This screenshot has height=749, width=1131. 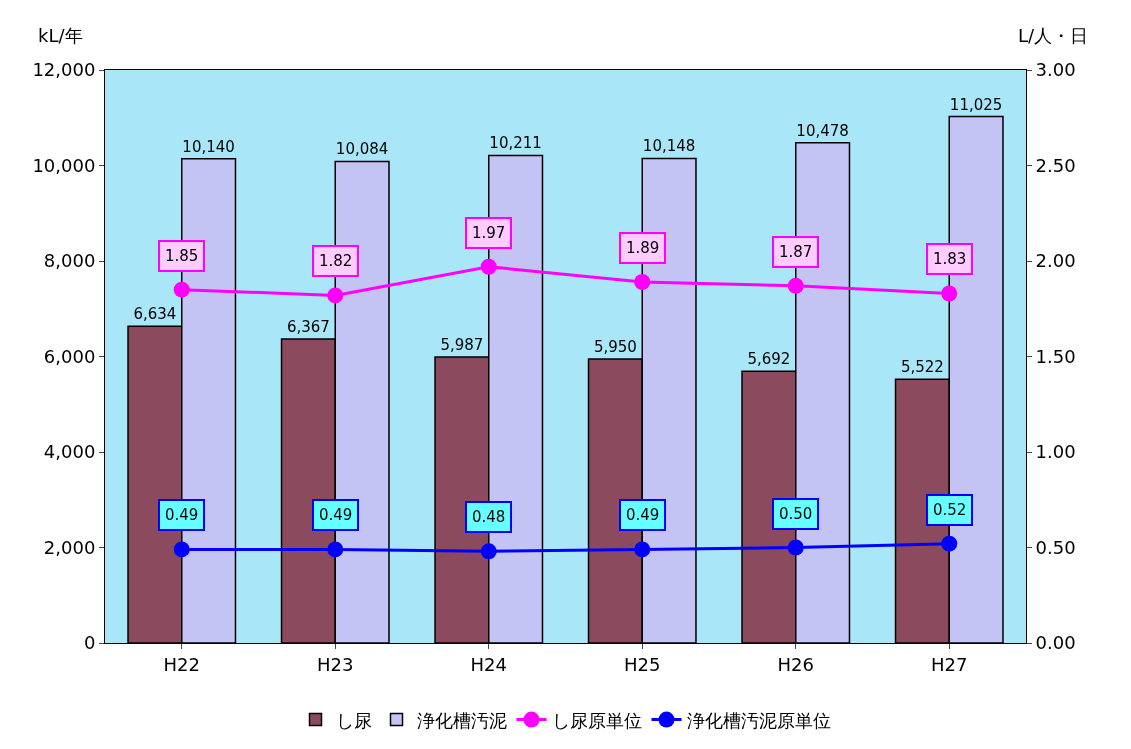 What do you see at coordinates (336, 261) in the screenshot?
I see `data-label: 1.82` at bounding box center [336, 261].